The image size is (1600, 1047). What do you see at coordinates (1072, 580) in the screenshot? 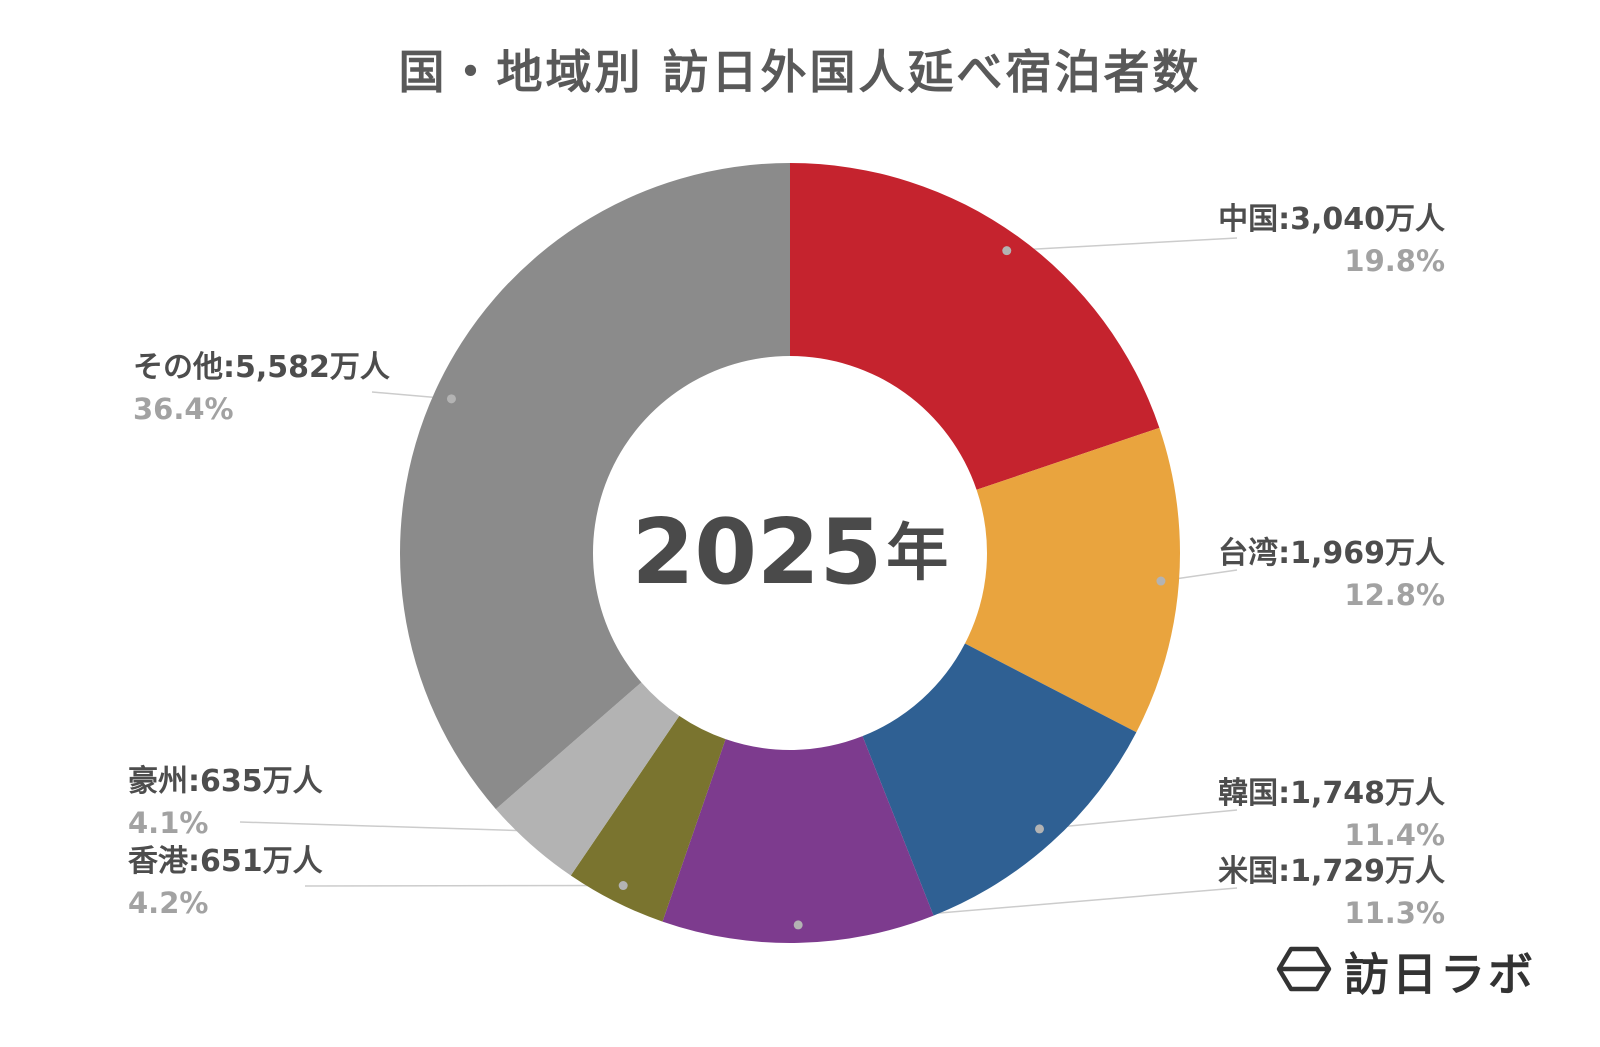
I see `donut-segment-taiwan` at bounding box center [1072, 580].